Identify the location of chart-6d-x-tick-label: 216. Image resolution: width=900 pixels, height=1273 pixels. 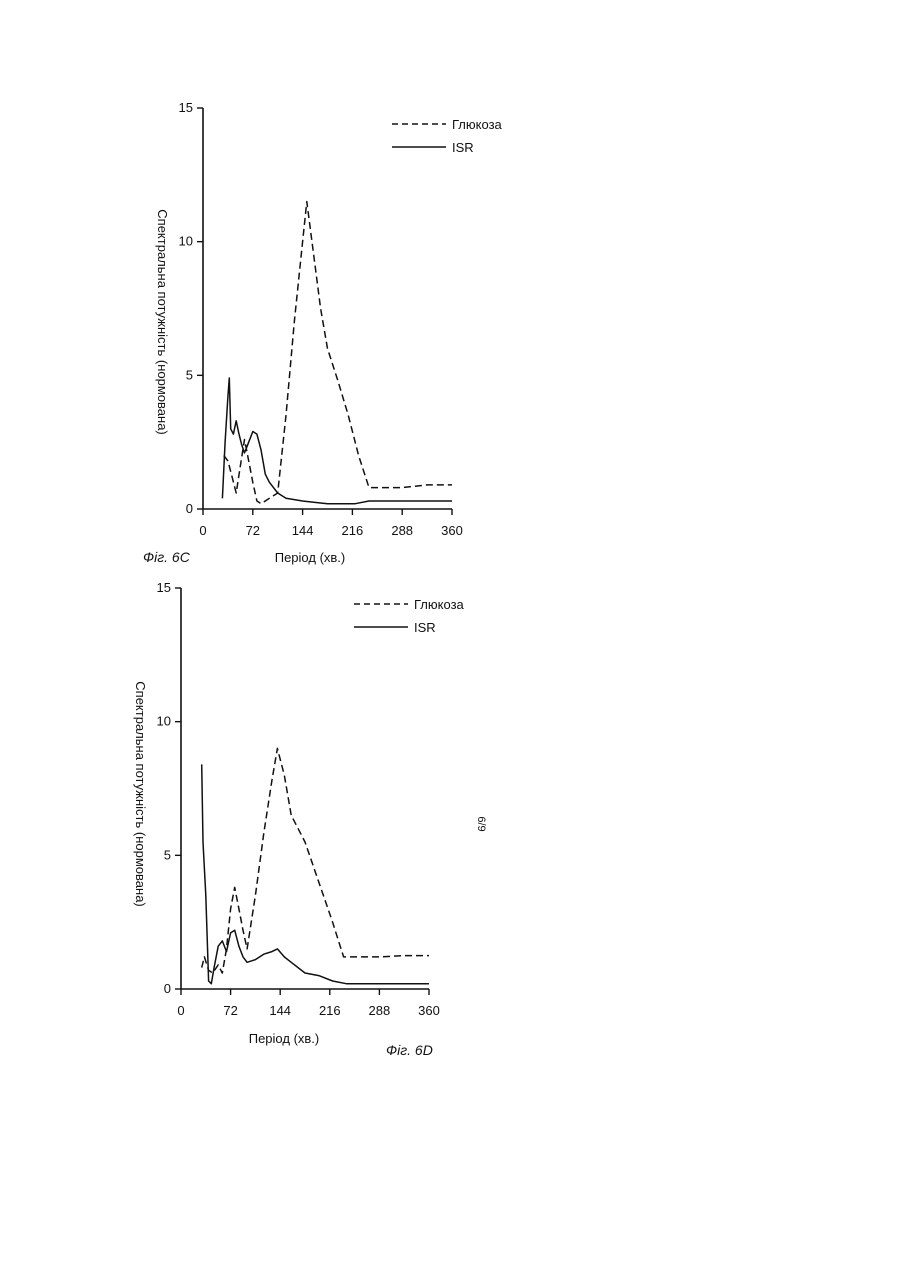
(330, 1010).